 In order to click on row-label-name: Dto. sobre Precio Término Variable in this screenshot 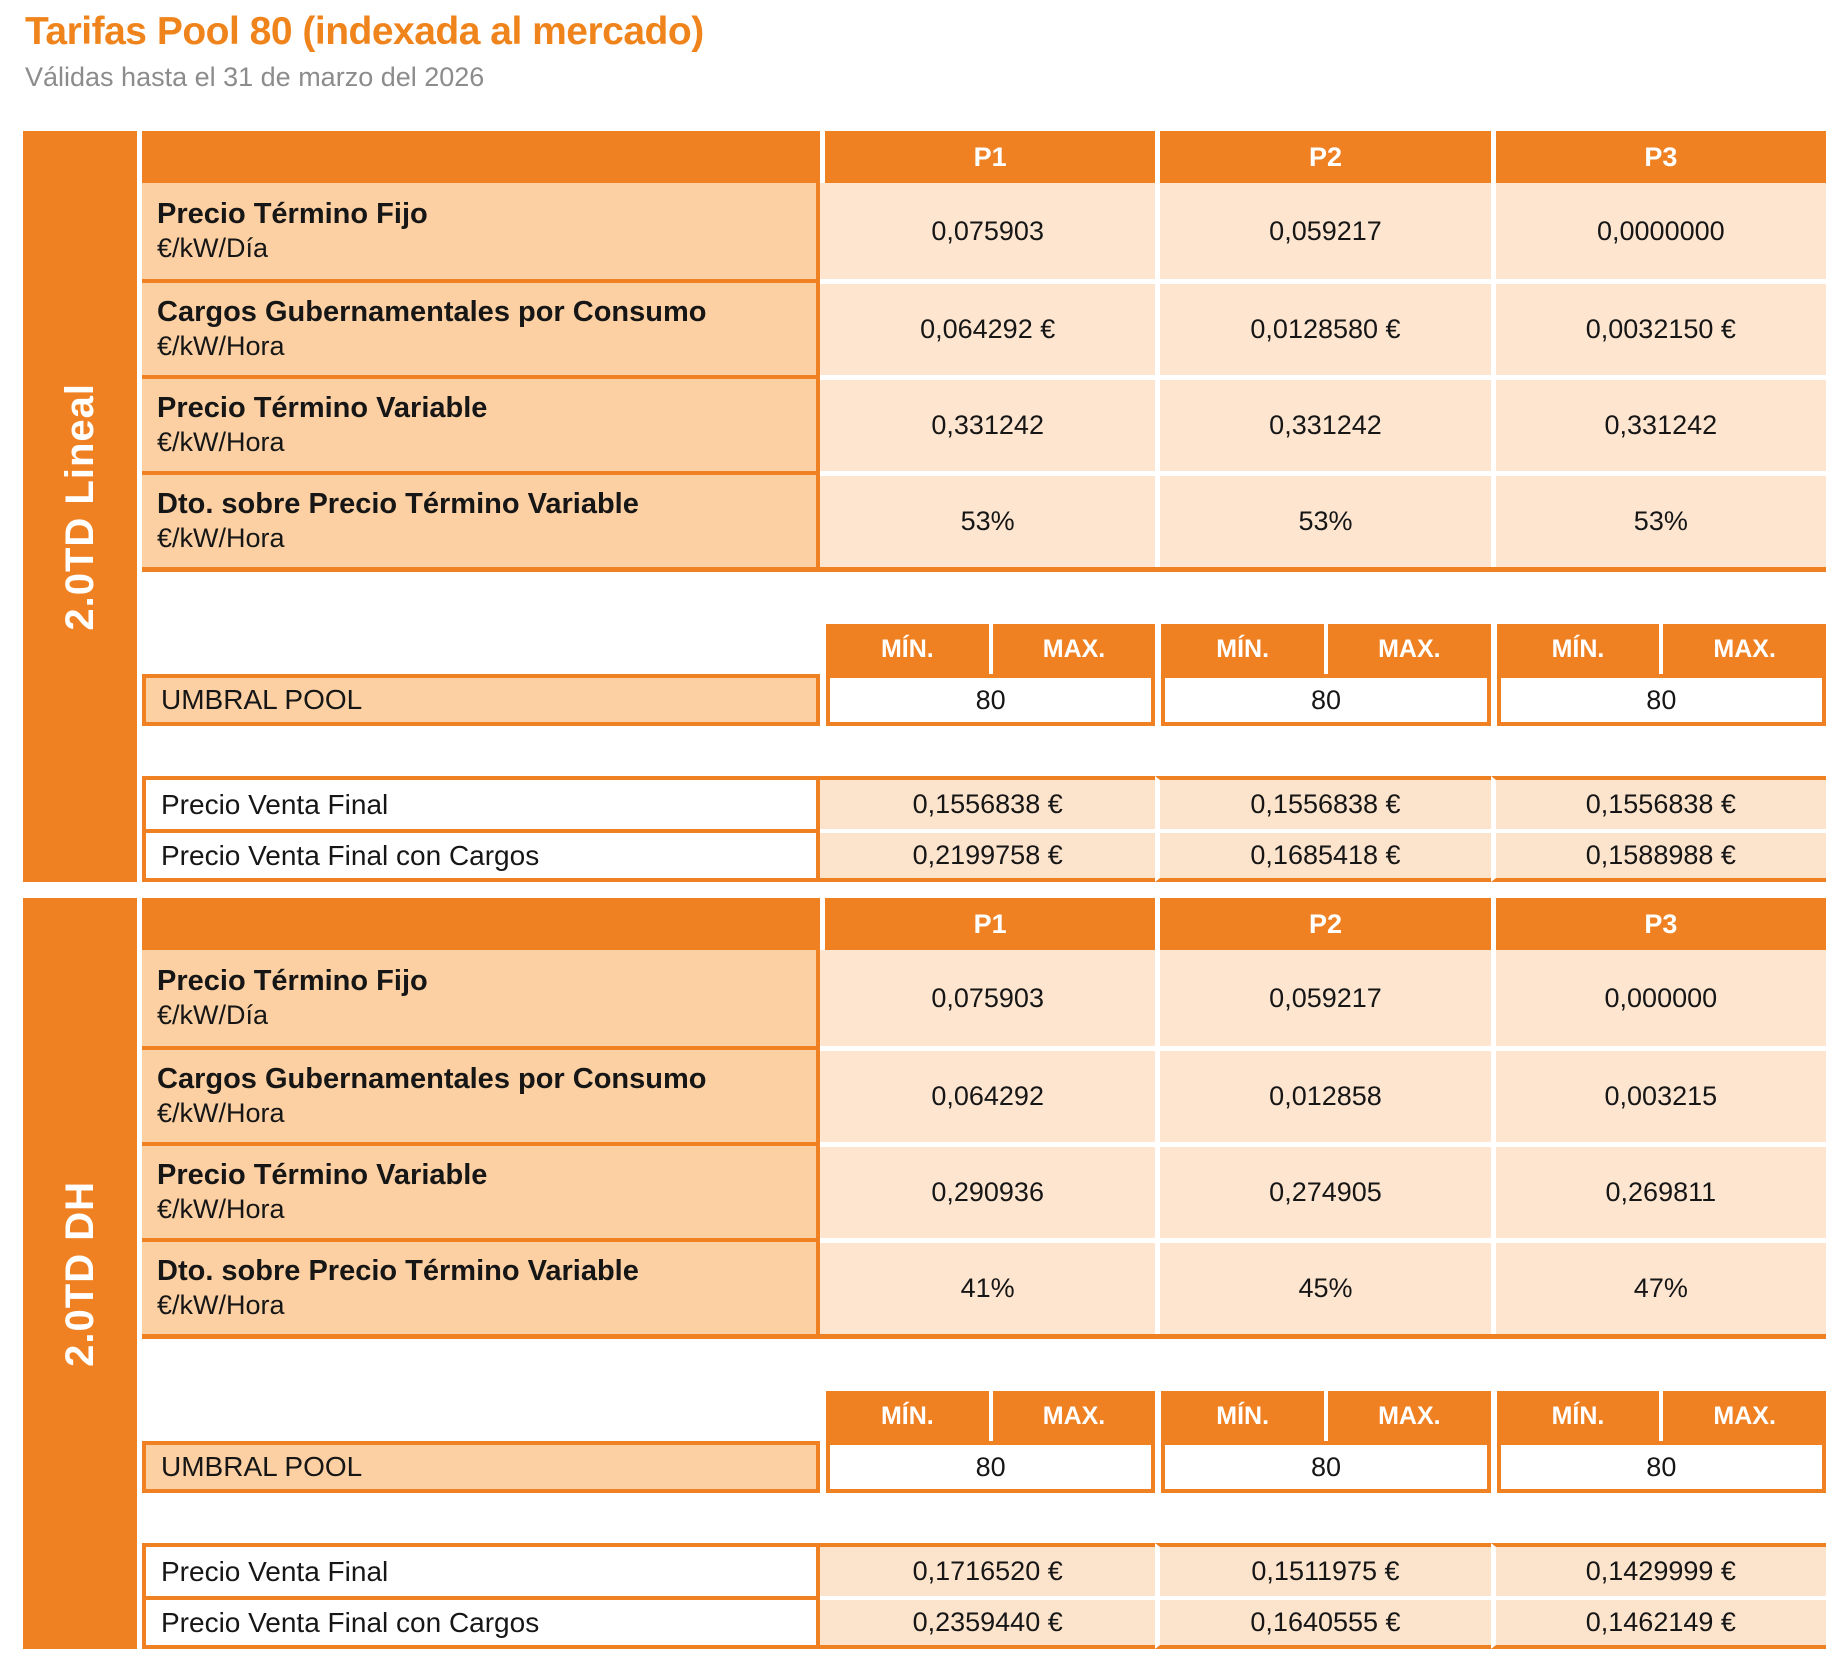, I will do `click(398, 1271)`.